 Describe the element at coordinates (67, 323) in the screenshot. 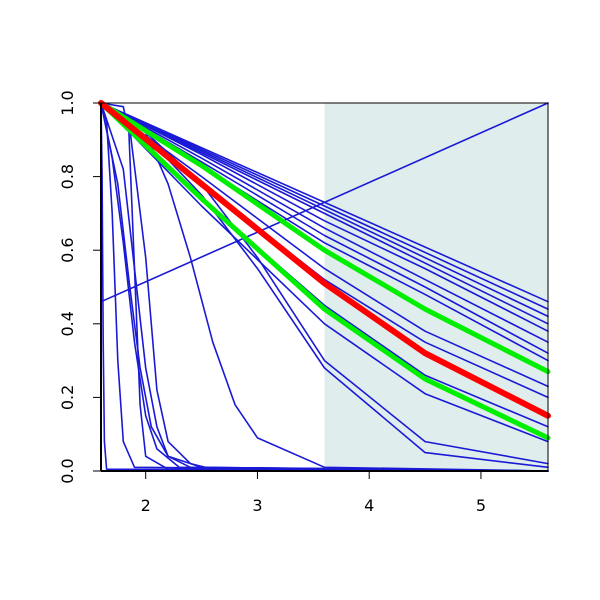

I see `y-tick-label: 0.4` at that location.